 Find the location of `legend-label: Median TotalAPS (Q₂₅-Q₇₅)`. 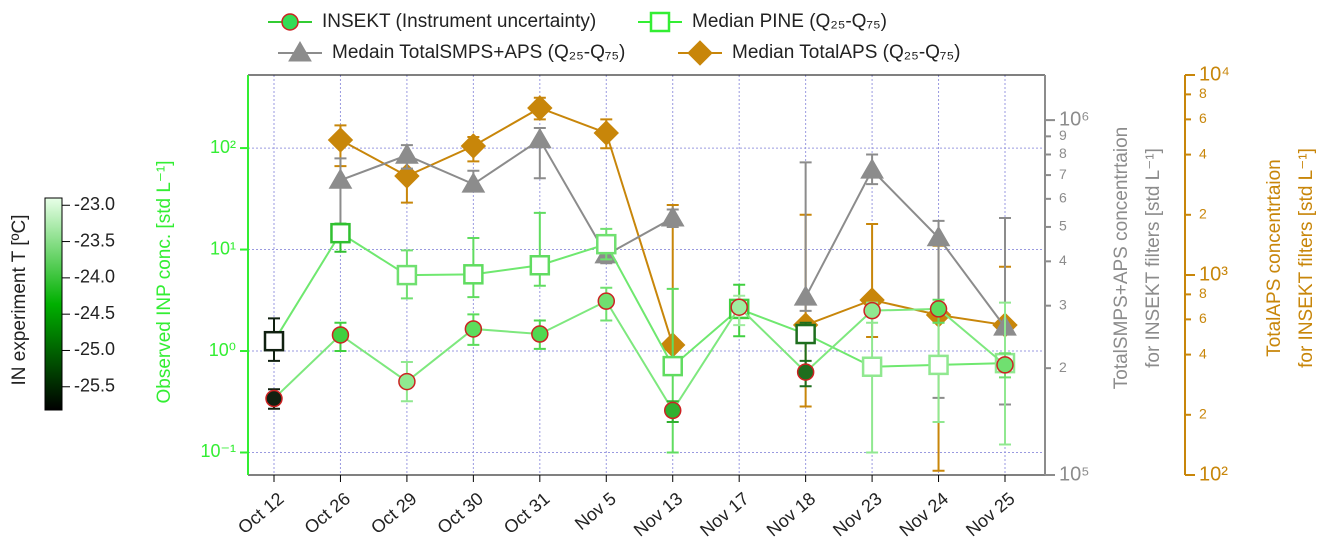

legend-label: Median TotalAPS (Q₂₅-Q₇₅) is located at coordinates (846, 52).